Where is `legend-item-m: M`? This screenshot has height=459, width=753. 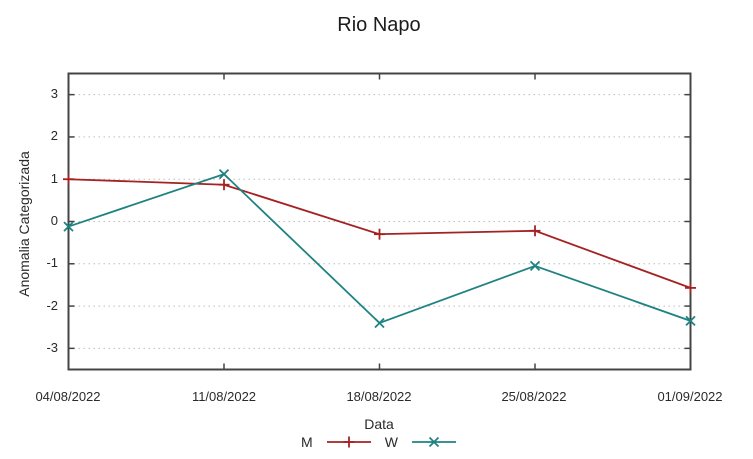
legend-item-m: M is located at coordinates (336, 442).